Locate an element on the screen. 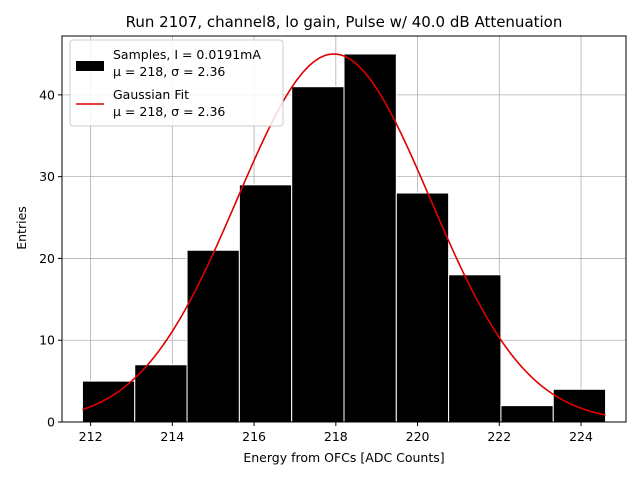 This screenshot has width=640, height=480. y-tick-label: 20 is located at coordinates (47, 258).